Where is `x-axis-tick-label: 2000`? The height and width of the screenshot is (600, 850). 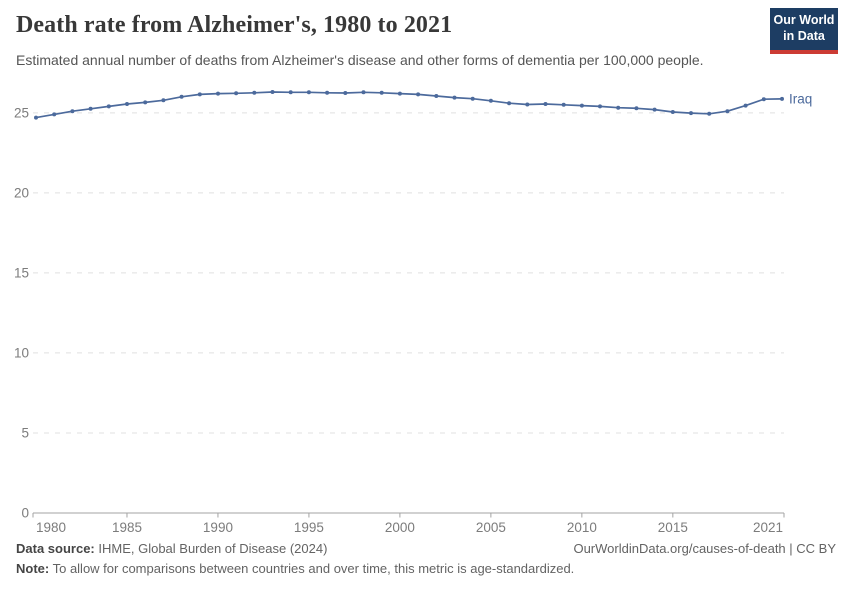 x-axis-tick-label: 2000 is located at coordinates (400, 527).